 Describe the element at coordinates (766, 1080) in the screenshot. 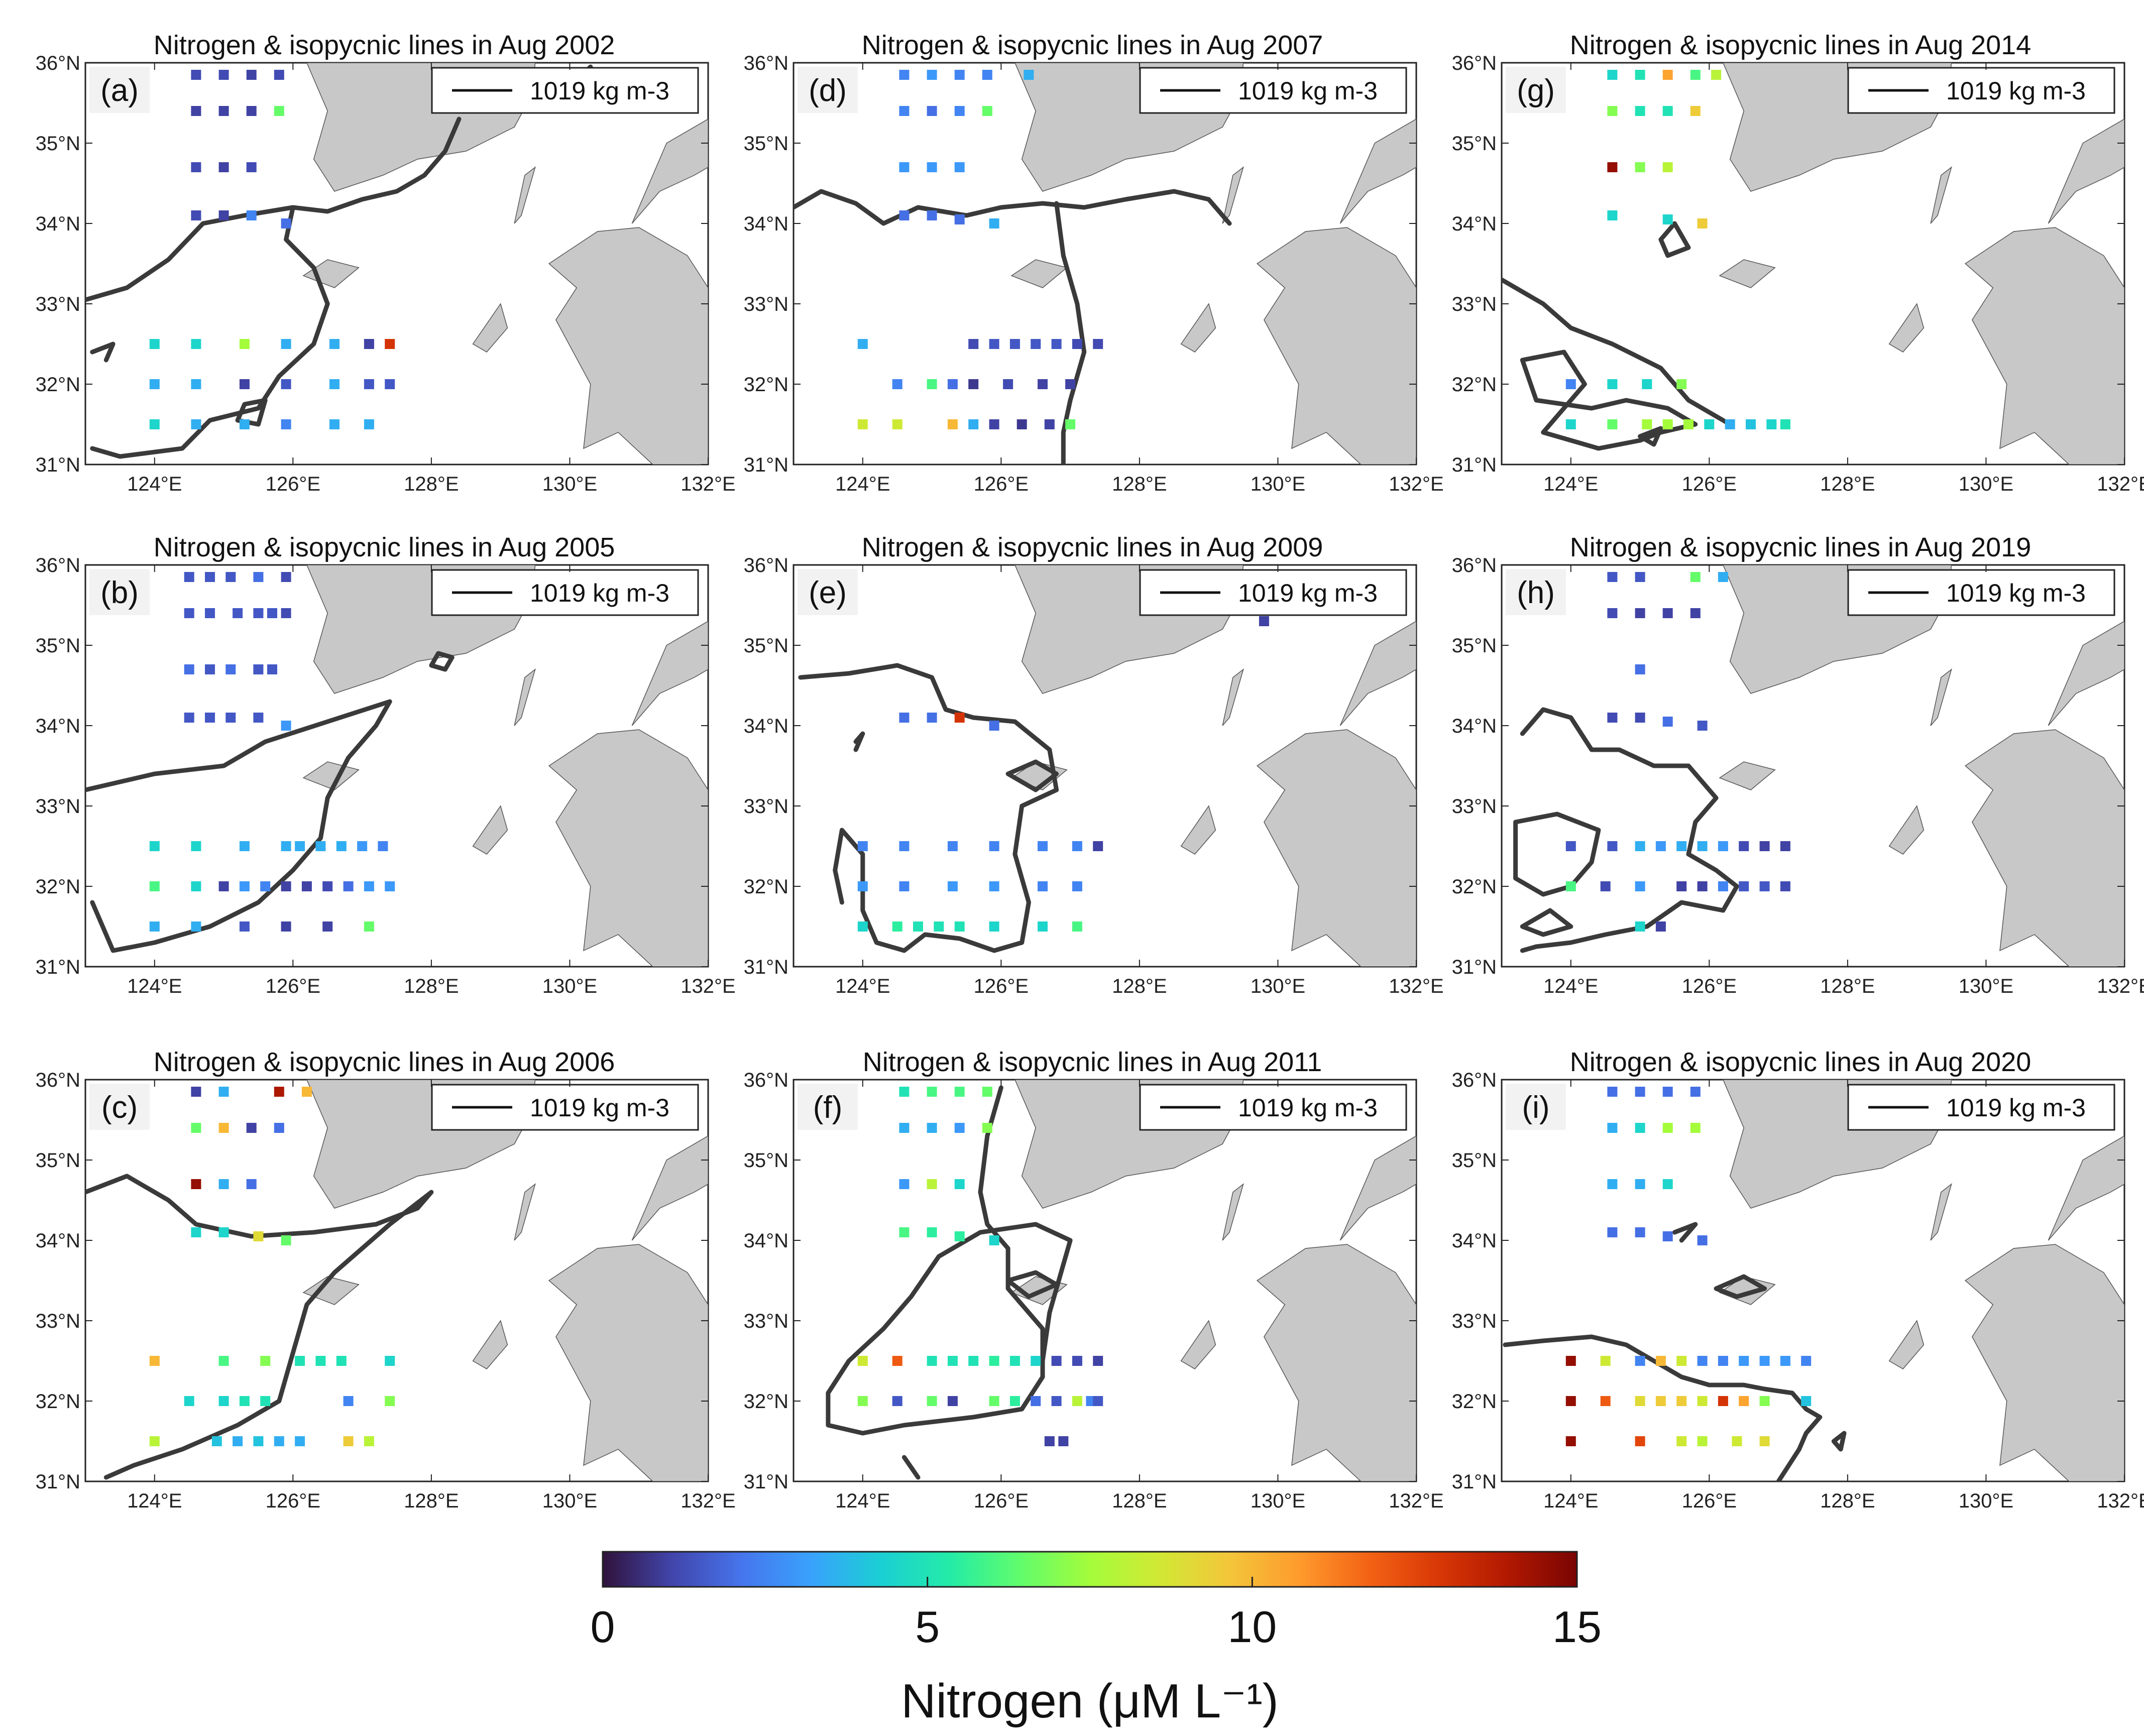

I see `y-tick-label: 36°N` at that location.